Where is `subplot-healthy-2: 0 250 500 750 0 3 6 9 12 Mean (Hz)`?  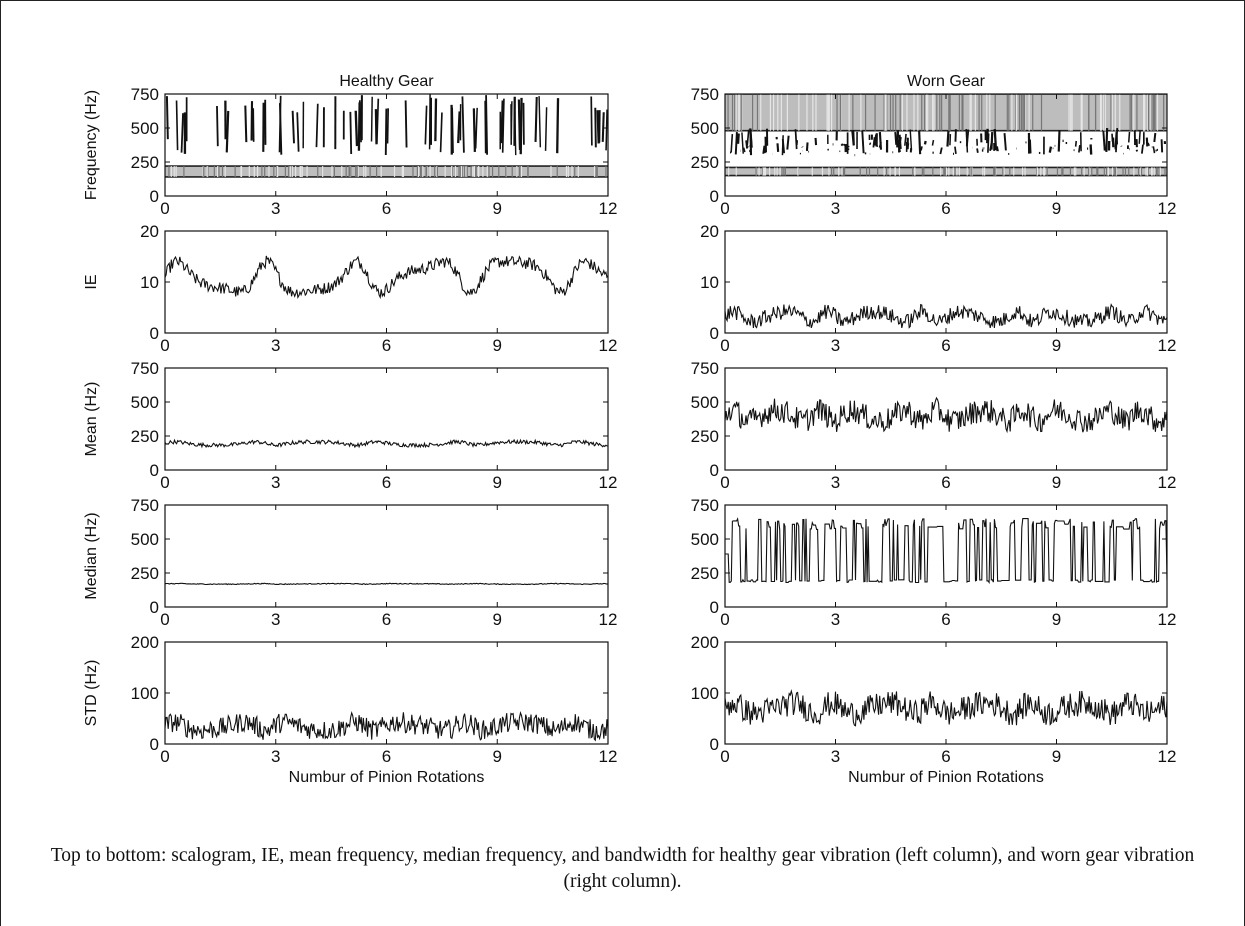 subplot-healthy-2: 0 250 500 750 0 3 6 9 12 Mean (Hz) is located at coordinates (350, 425).